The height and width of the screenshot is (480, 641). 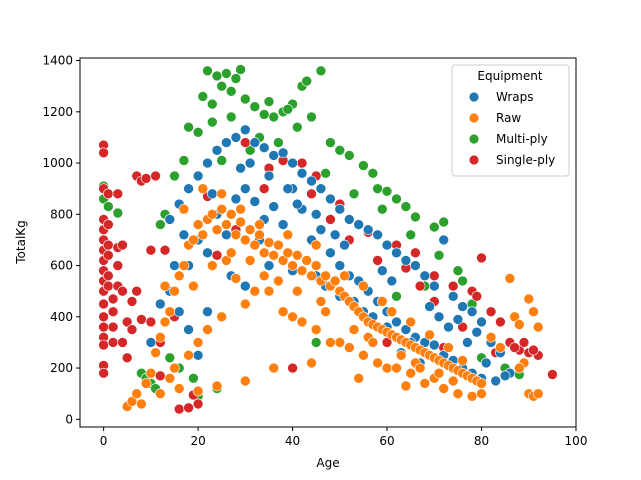 What do you see at coordinates (69, 419) in the screenshot?
I see `y-tick-label: 0` at bounding box center [69, 419].